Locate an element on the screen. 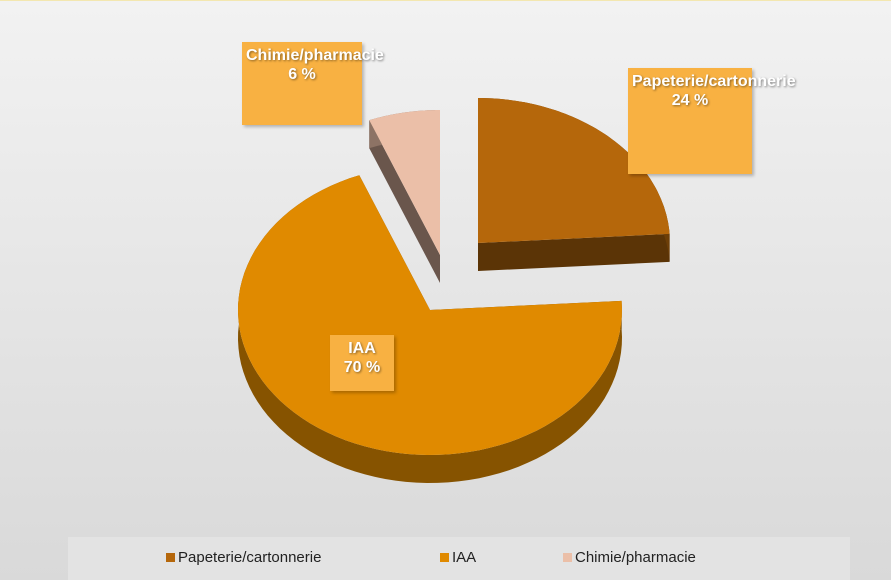 This screenshot has width=891, height=580. label-category: Chimie/pharmacie is located at coordinates (315, 55).